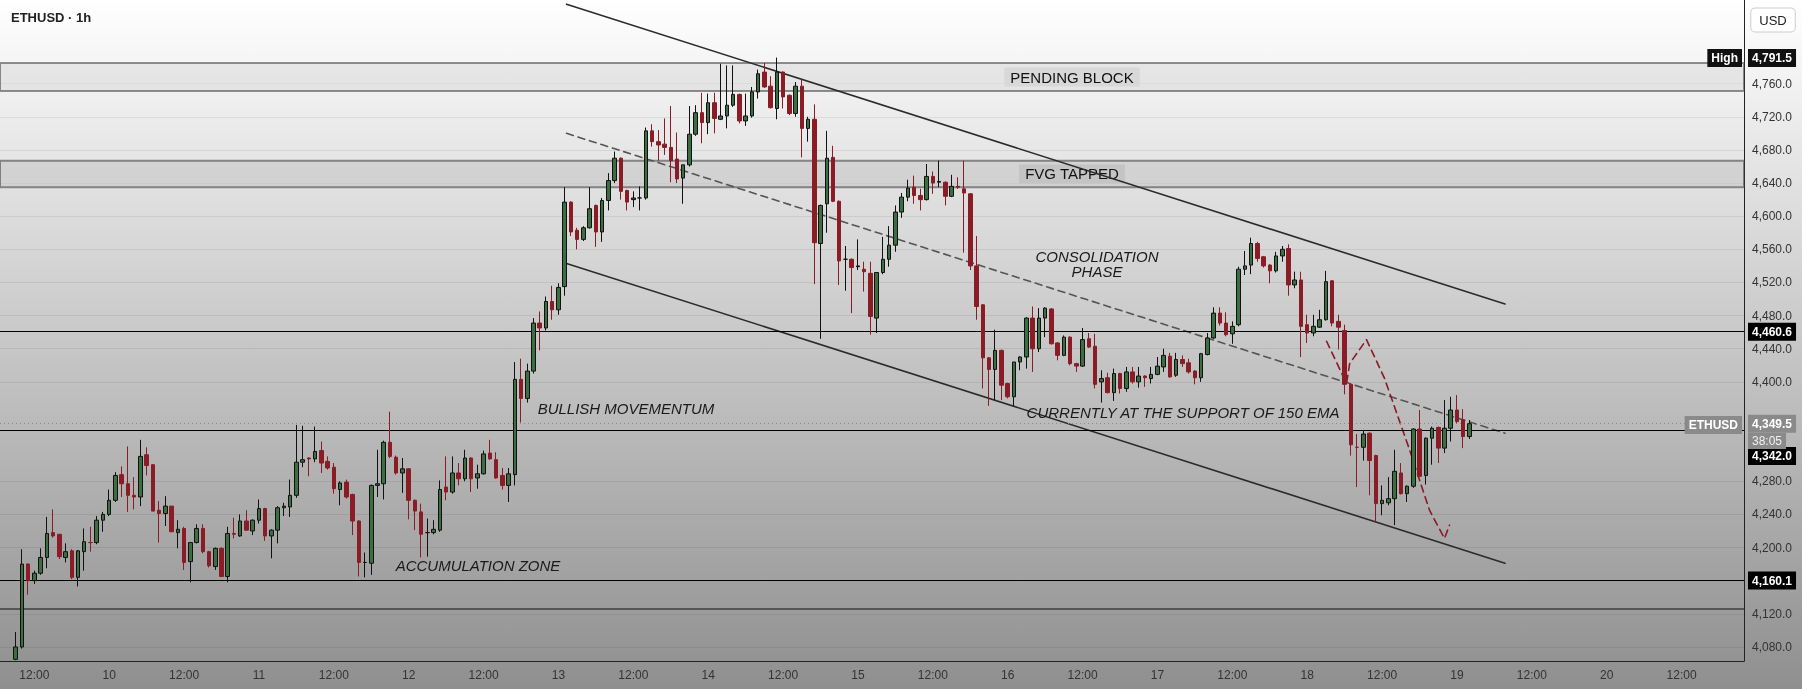 This screenshot has height=689, width=1802. I want to click on band-label: PENDING BLOCK, so click(1072, 77).